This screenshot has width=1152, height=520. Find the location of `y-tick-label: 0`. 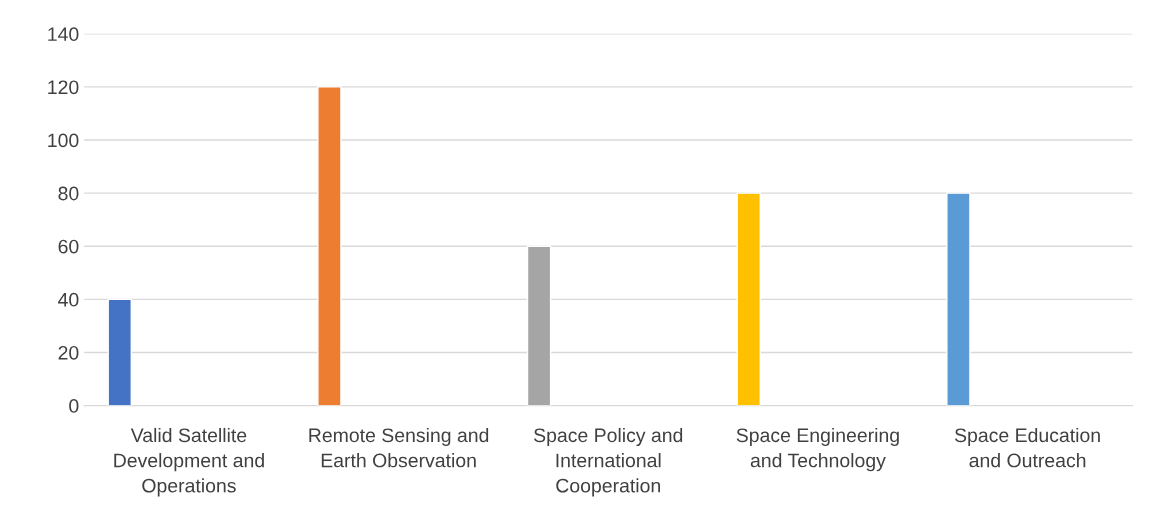

y-tick-label: 0 is located at coordinates (74, 406).